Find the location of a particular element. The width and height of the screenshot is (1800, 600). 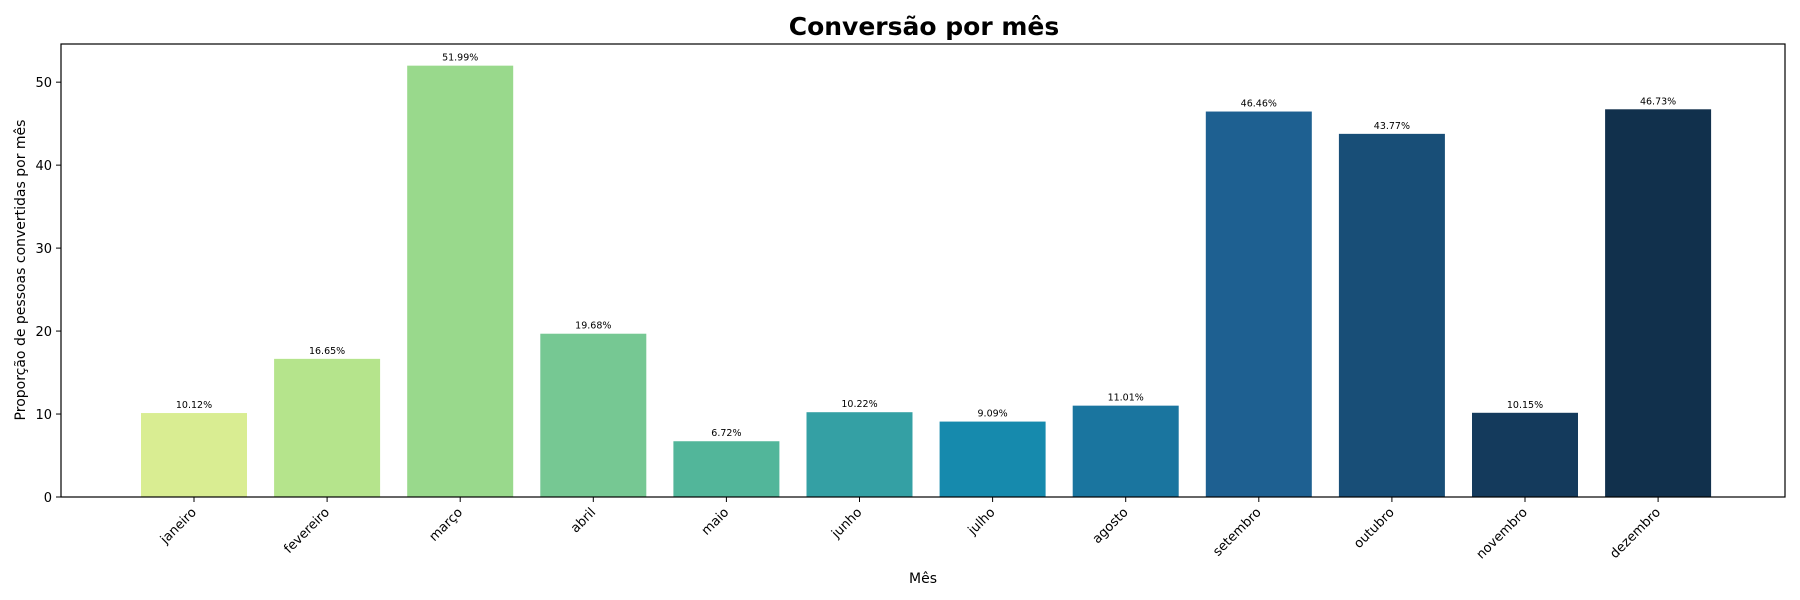

data-label: 43.77% is located at coordinates (1392, 126).